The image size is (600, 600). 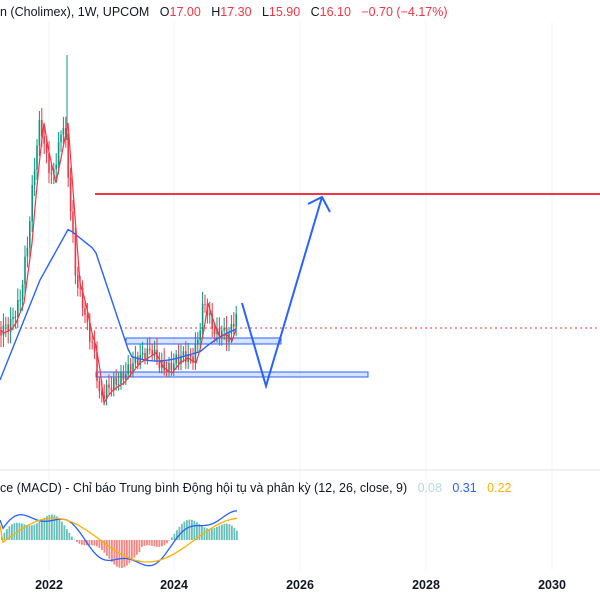 I want to click on x-axis-label-2022: 2022, so click(x=49, y=585).